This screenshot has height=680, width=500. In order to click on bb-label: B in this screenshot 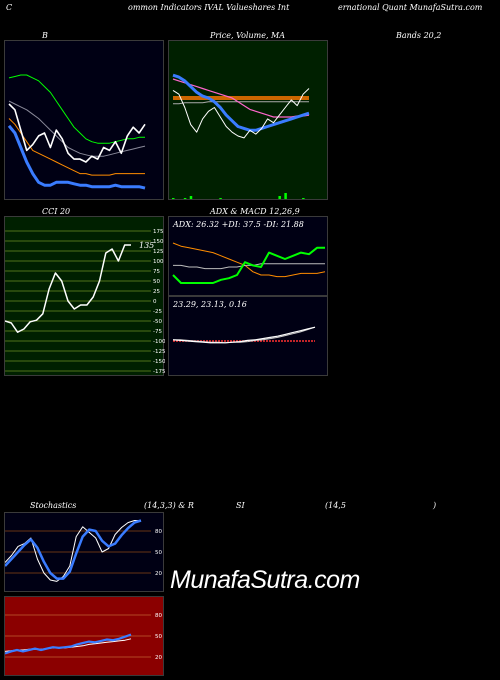, I will do `click(45, 35)`.